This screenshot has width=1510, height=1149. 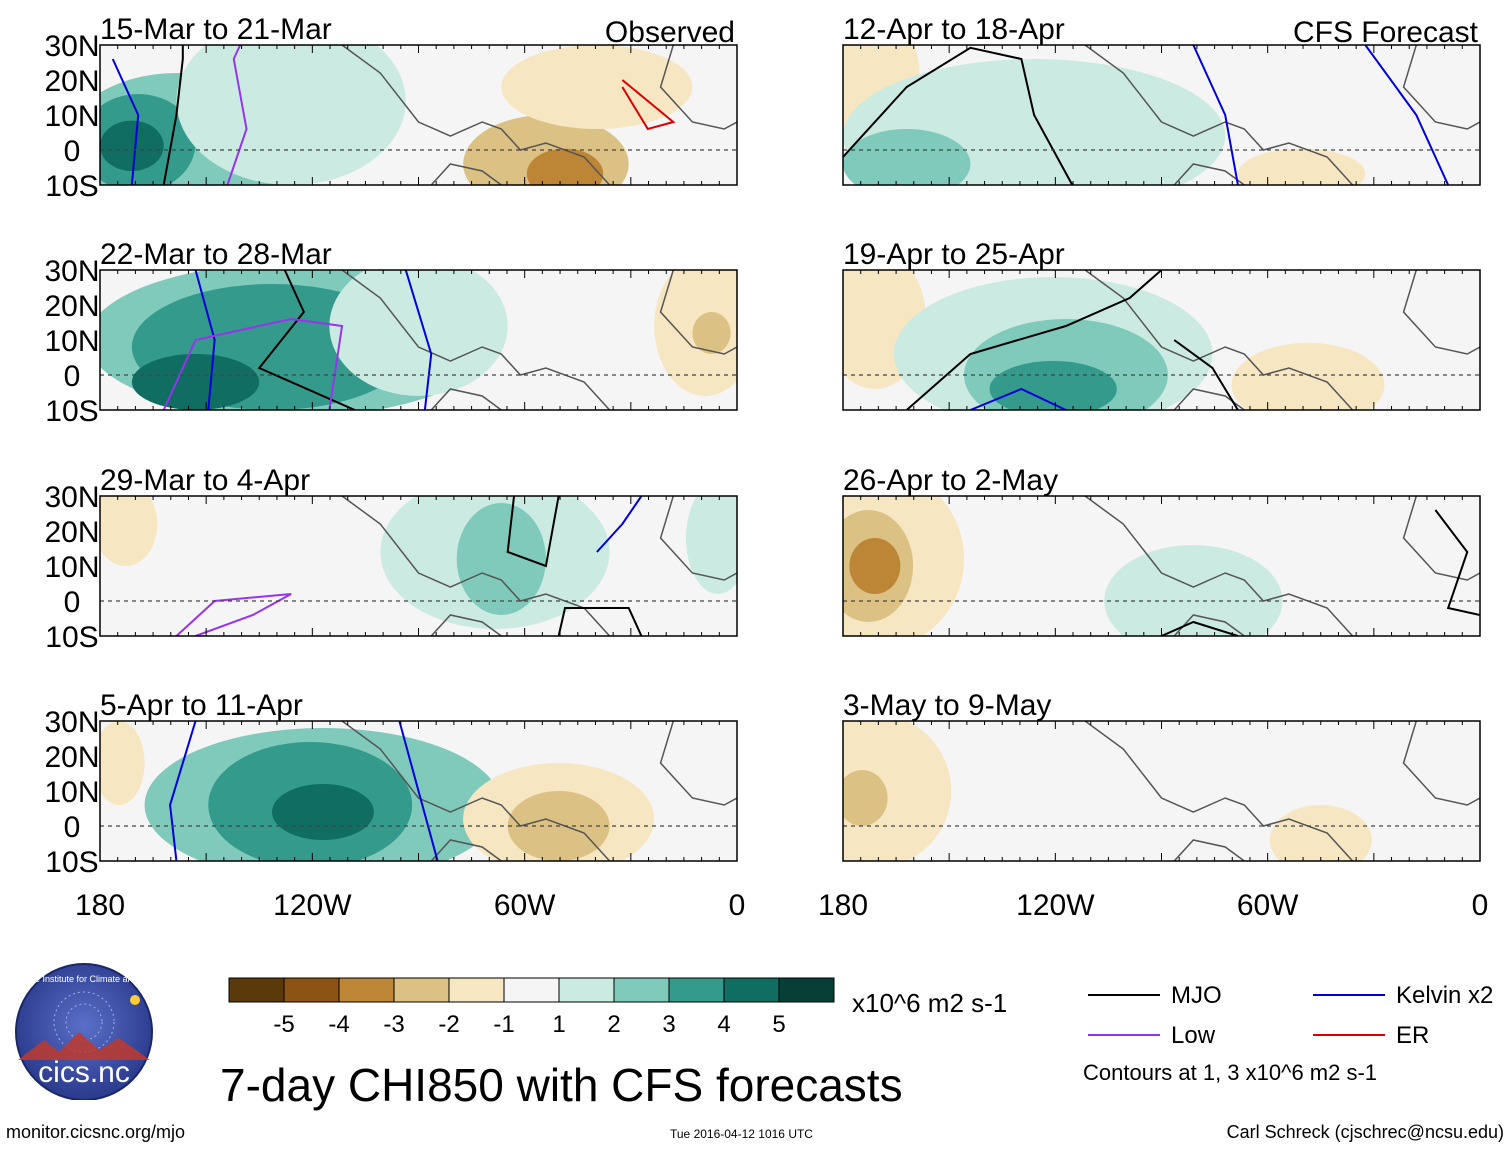 I want to click on colorbar-units: x10^6 m2 s-1, so click(x=930, y=1003).